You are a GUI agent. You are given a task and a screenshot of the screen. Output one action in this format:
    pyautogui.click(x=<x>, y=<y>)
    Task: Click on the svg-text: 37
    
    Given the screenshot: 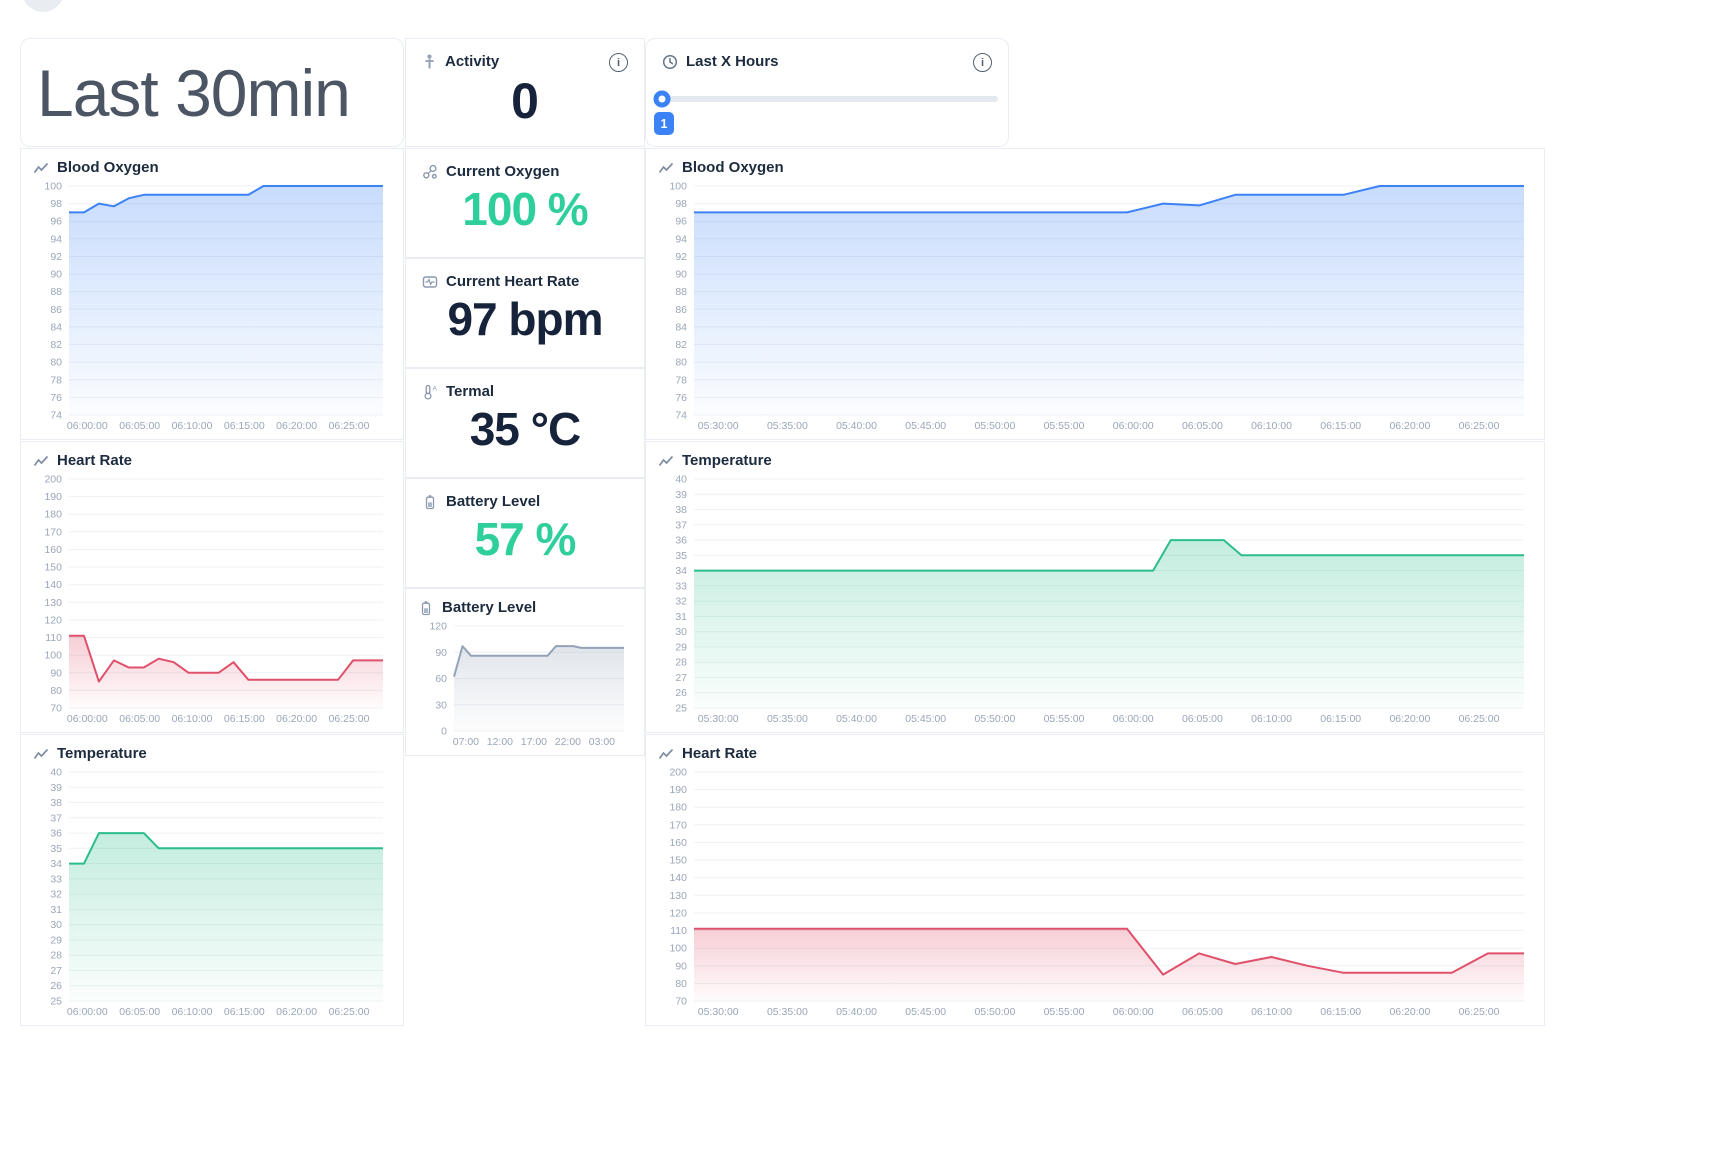 What is the action you would take?
    pyautogui.click(x=681, y=525)
    